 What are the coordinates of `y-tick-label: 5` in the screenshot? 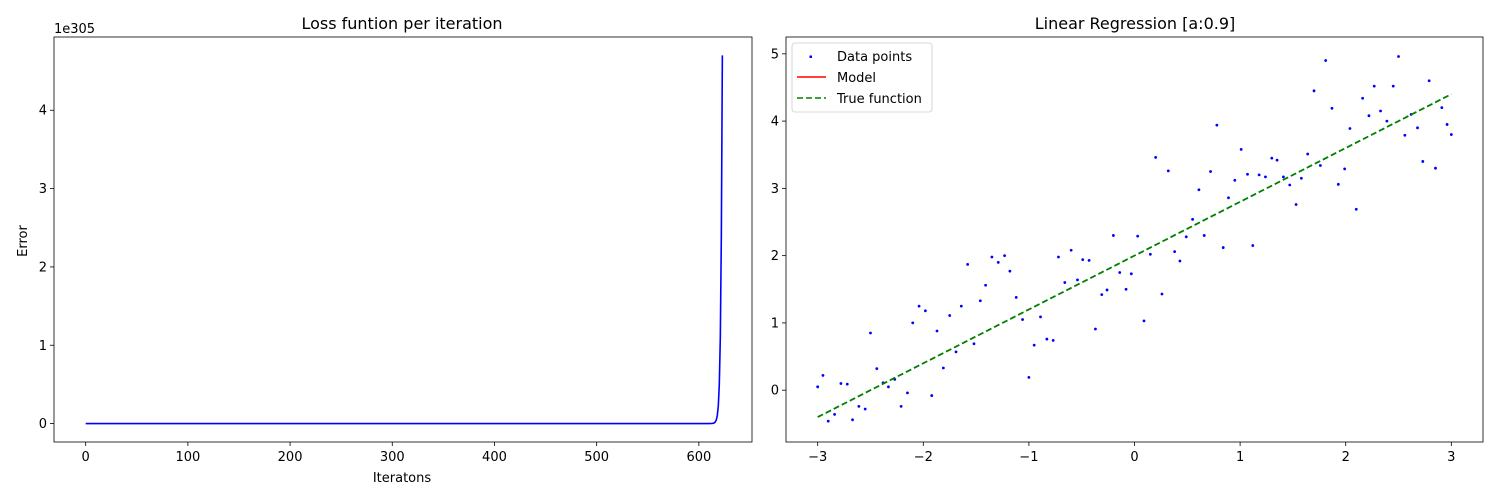 It's located at (775, 54).